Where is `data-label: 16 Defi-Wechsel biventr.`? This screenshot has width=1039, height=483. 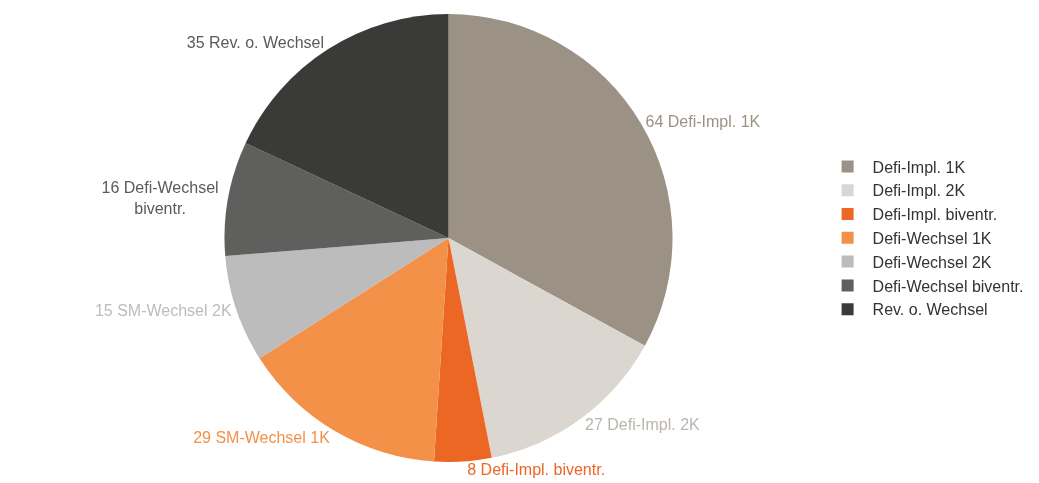
data-label: 16 Defi-Wechsel biventr. is located at coordinates (160, 197).